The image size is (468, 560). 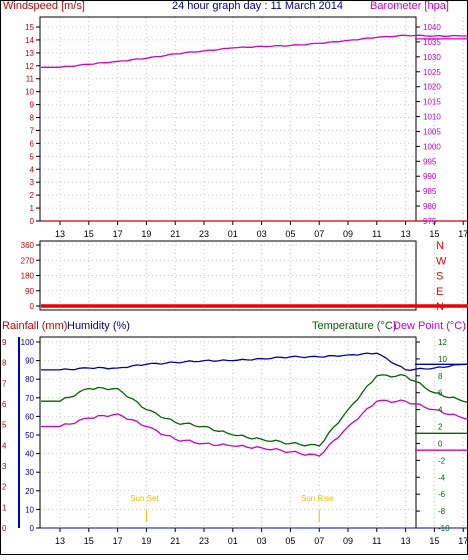 I want to click on temperature-tick-label: 12, so click(x=442, y=342).